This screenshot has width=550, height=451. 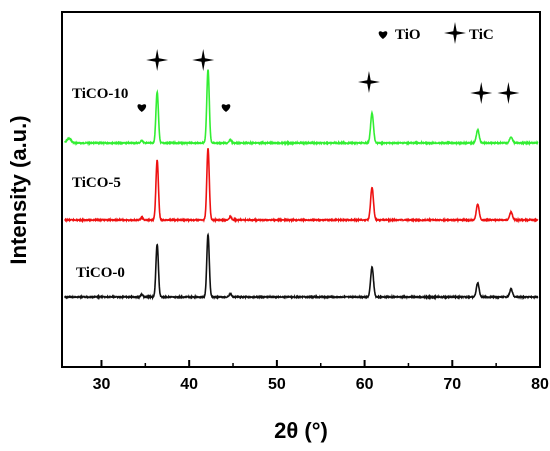 I want to click on x-axis-ticks: 30 40 50 60 70 80, so click(x=321, y=376).